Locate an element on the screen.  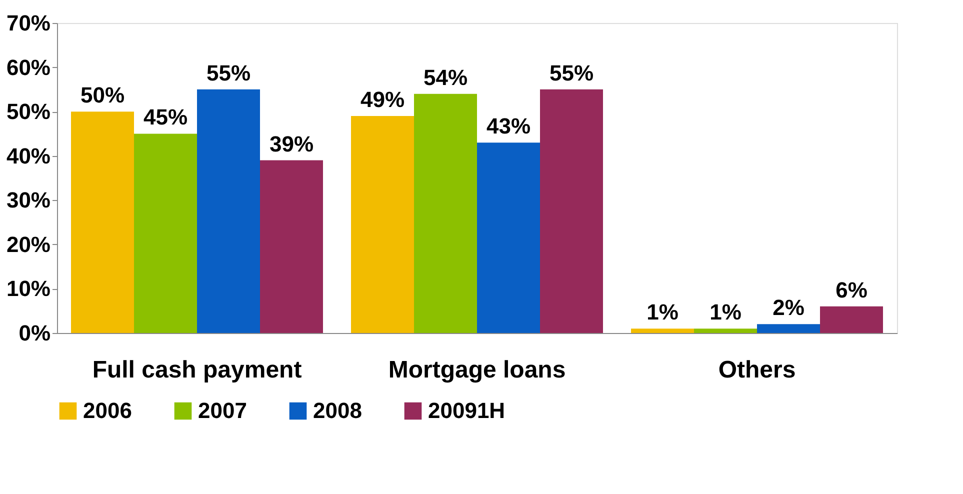
legend-label: 2006 is located at coordinates (107, 410).